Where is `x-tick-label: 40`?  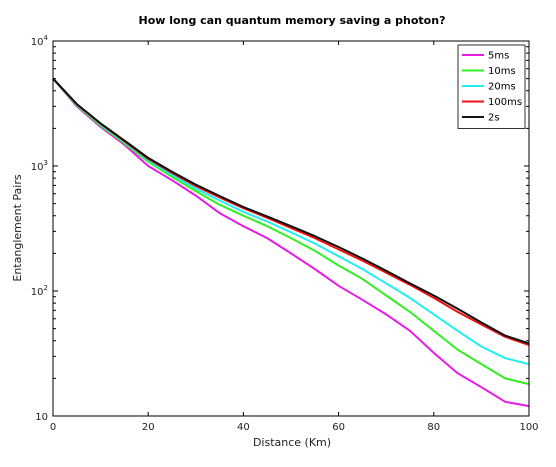
x-tick-label: 40 is located at coordinates (243, 427).